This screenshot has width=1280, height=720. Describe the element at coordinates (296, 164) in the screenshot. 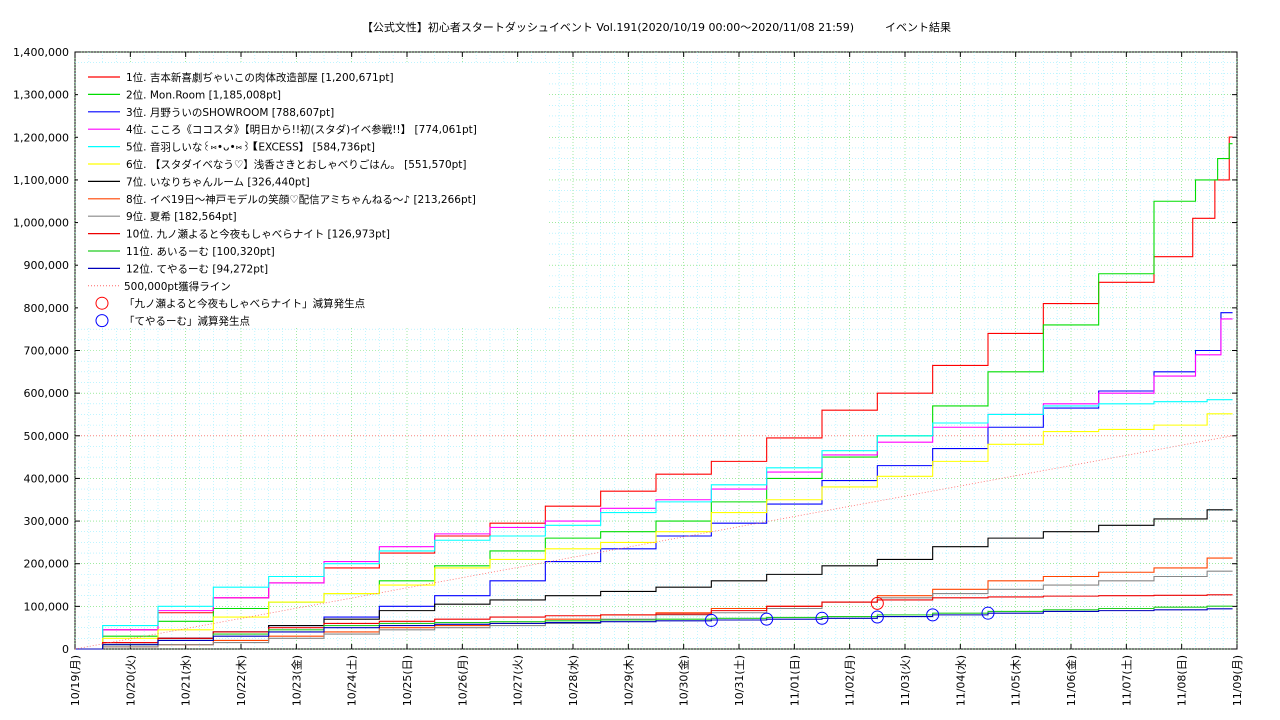

I see `legend-entry-6: 6位. 【スタダイベなう♡】浅香さきとおしゃべりごはん。 [551,570pt]` at that location.